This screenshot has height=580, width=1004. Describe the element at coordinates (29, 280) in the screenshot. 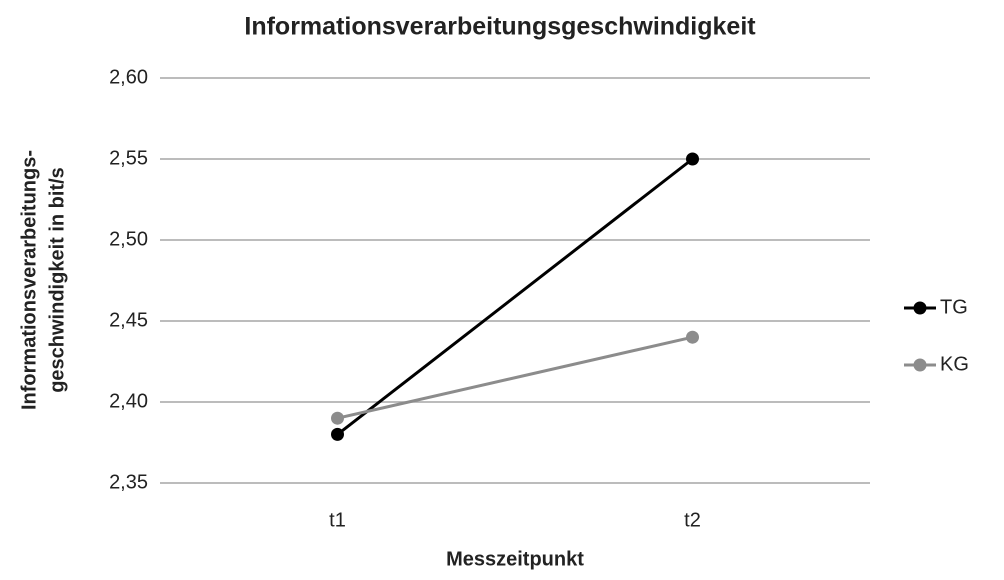

I see `y-axis-label: Informationsverarbeitungs-` at that location.